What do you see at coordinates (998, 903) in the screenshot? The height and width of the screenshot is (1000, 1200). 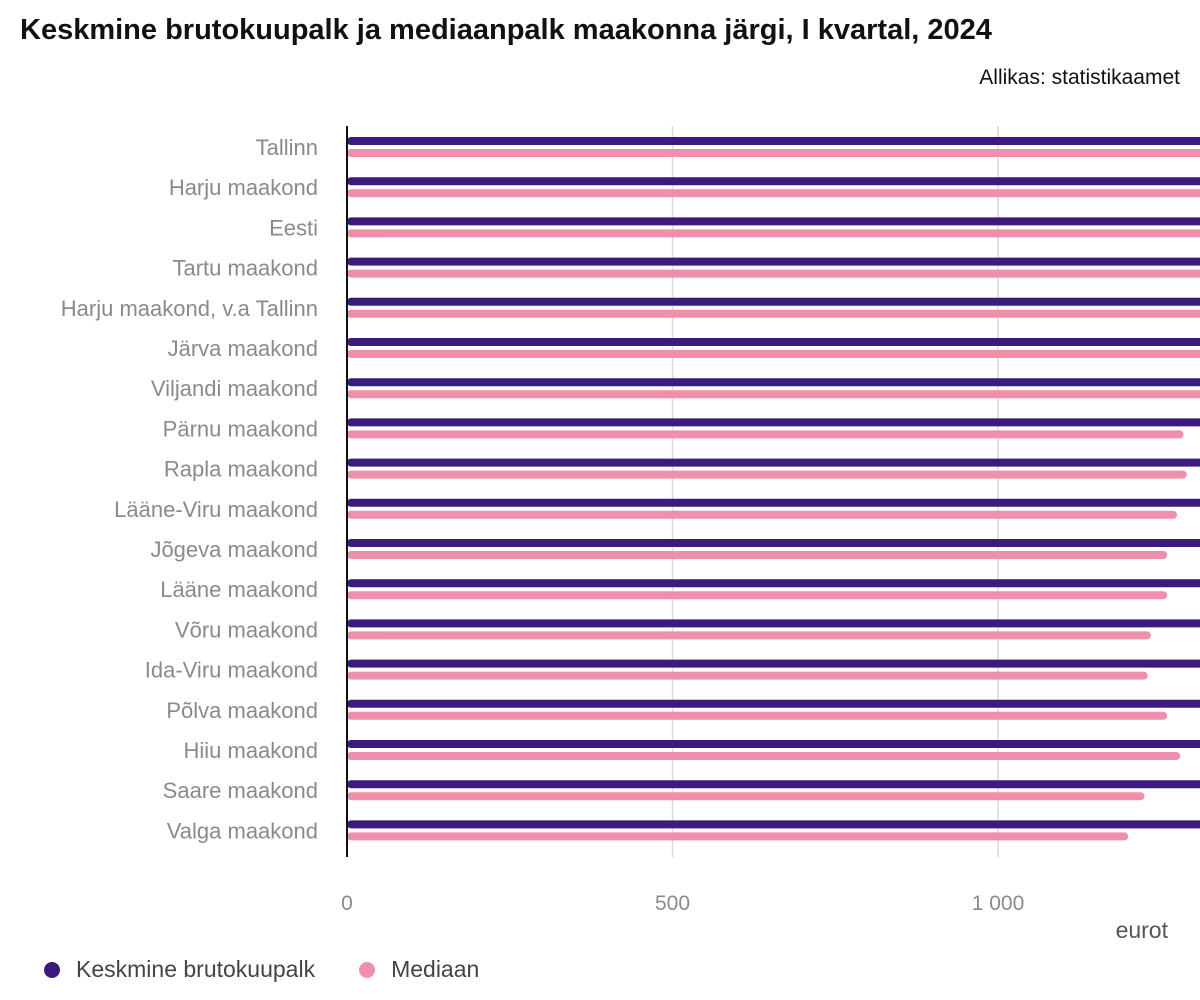 I see `x-tick-label: 1 000` at bounding box center [998, 903].